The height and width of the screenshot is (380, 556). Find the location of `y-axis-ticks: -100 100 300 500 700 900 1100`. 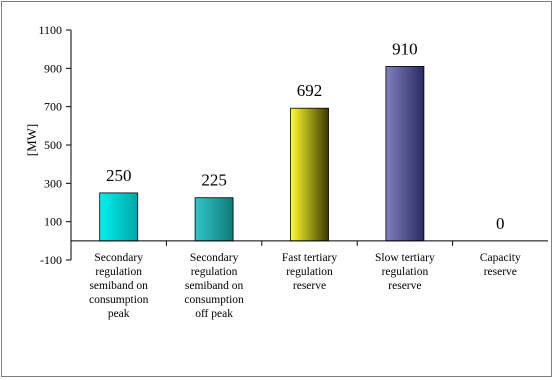

y-axis-ticks: -100 100 300 500 700 900 1100 is located at coordinates (54, 145).